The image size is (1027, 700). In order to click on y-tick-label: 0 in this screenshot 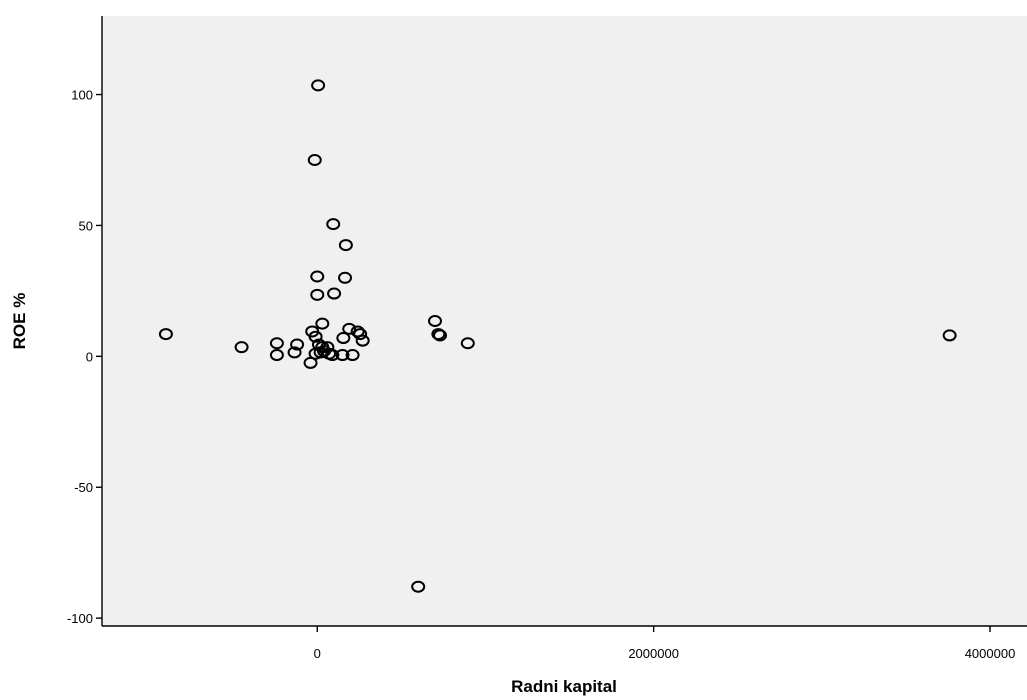, I will do `click(89, 356)`.